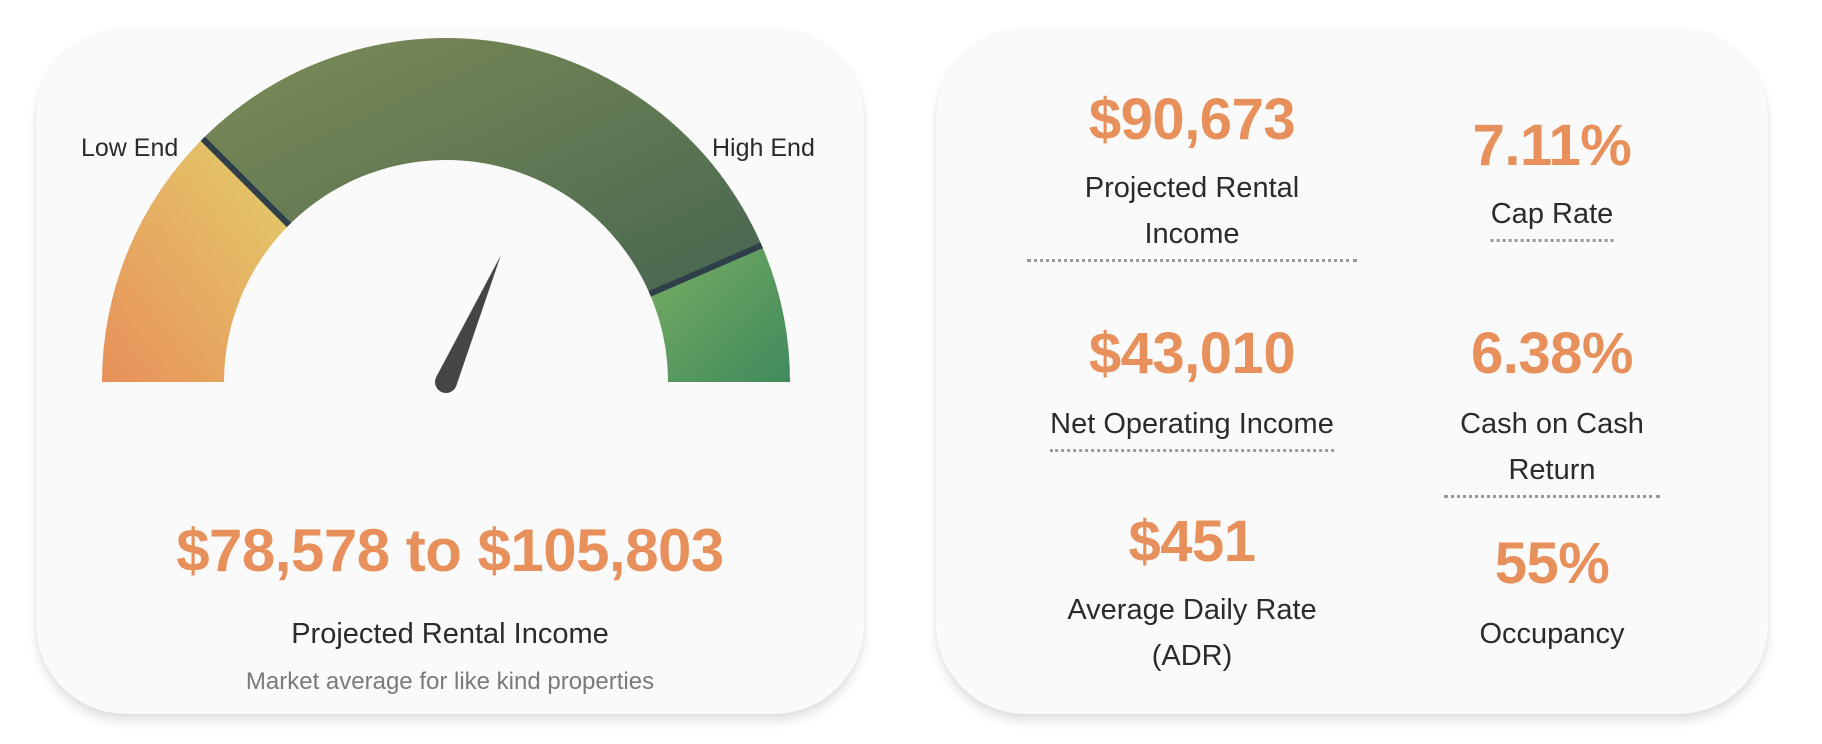 The width and height of the screenshot is (1822, 744). Describe the element at coordinates (1552, 563) in the screenshot. I see `metric-value: 55%` at that location.